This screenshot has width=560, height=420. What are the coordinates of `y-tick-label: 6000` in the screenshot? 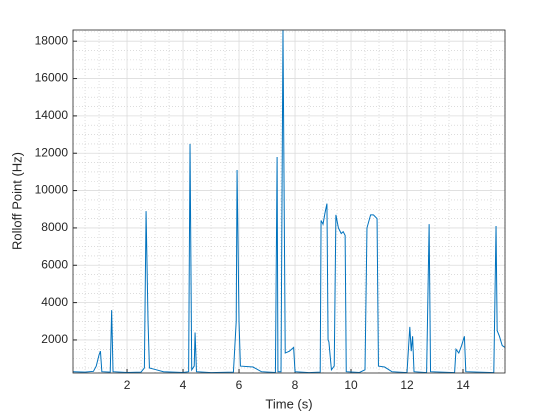 It's located at (54, 264).